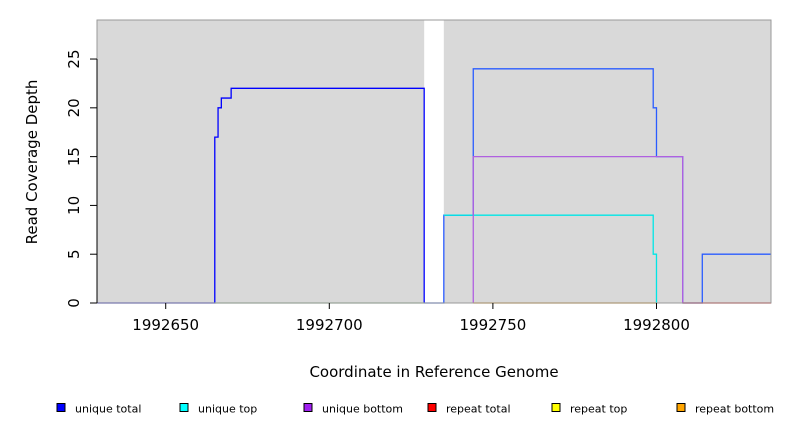  I want to click on y-tick-label: 5, so click(74, 254).